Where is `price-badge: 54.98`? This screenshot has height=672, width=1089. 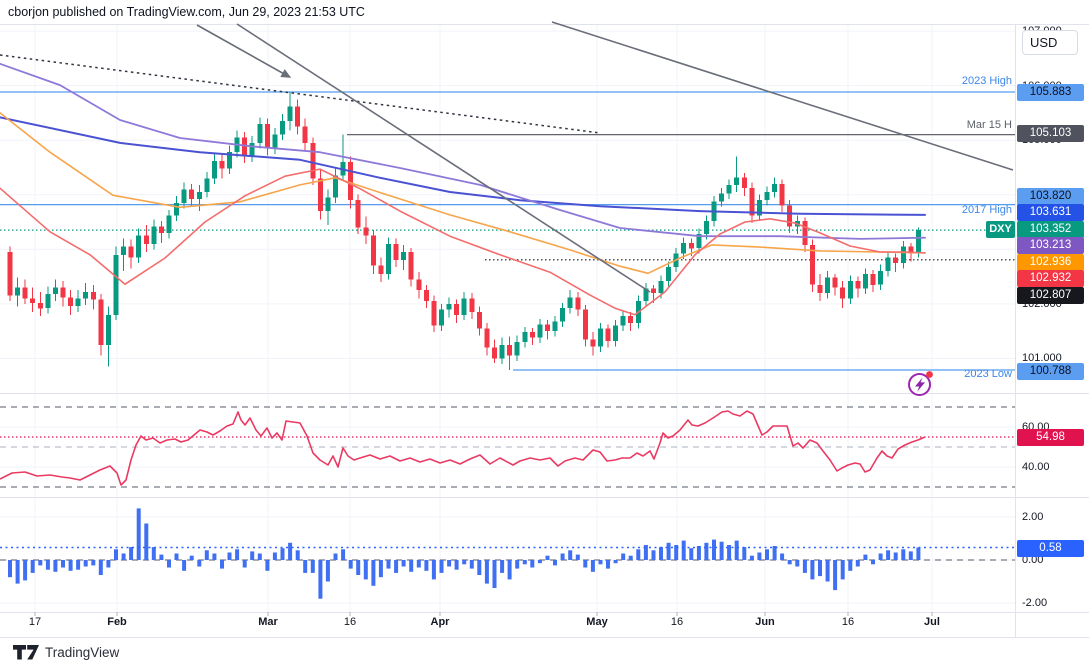
price-badge: 54.98 is located at coordinates (1050, 437).